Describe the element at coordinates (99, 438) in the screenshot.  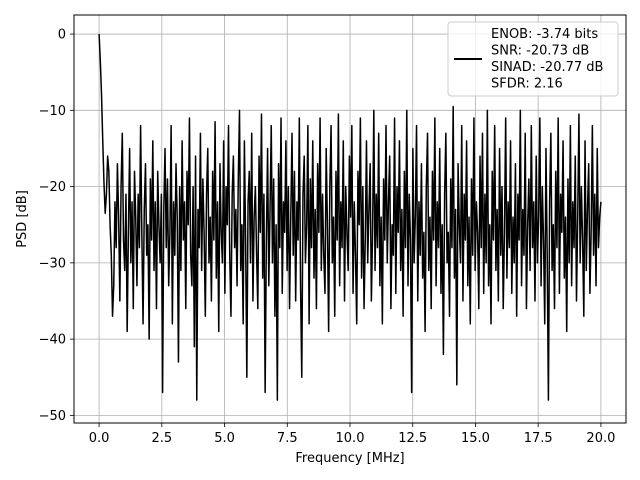
I see `x-tick-label: 0.0` at that location.